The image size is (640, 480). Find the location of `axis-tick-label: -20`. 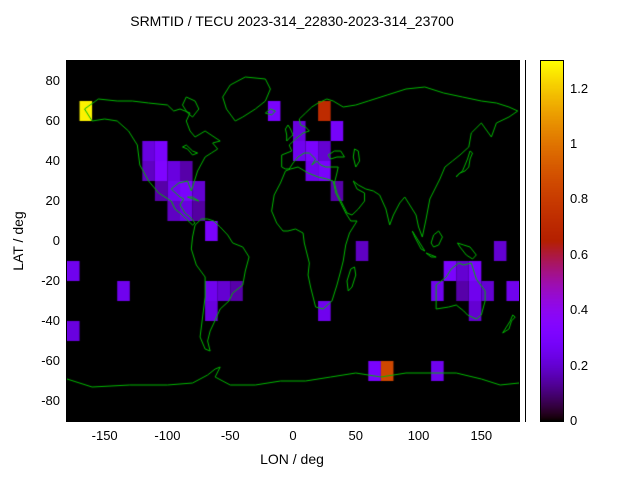

axis-tick-label: -20 is located at coordinates (50, 280).